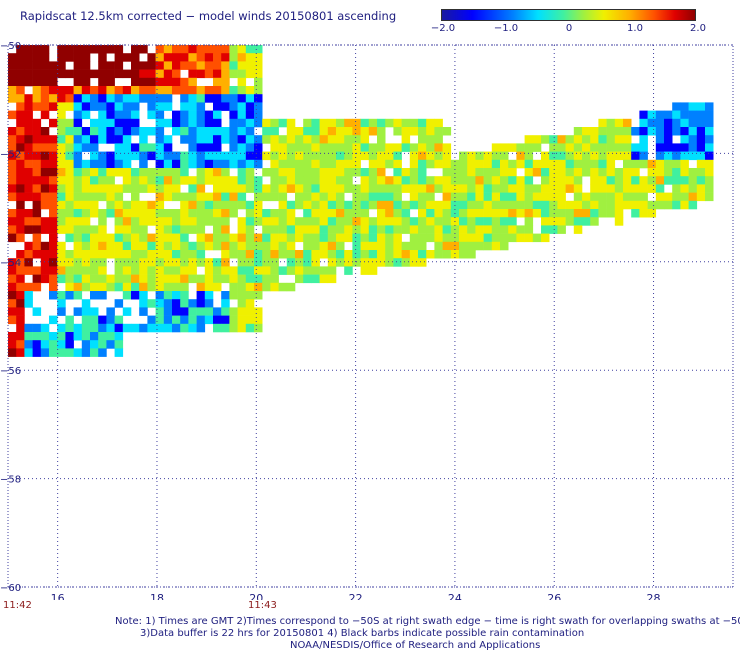 The image size is (740, 651). What do you see at coordinates (157, 596) in the screenshot?
I see `lon-tick-label: 18` at bounding box center [157, 596].